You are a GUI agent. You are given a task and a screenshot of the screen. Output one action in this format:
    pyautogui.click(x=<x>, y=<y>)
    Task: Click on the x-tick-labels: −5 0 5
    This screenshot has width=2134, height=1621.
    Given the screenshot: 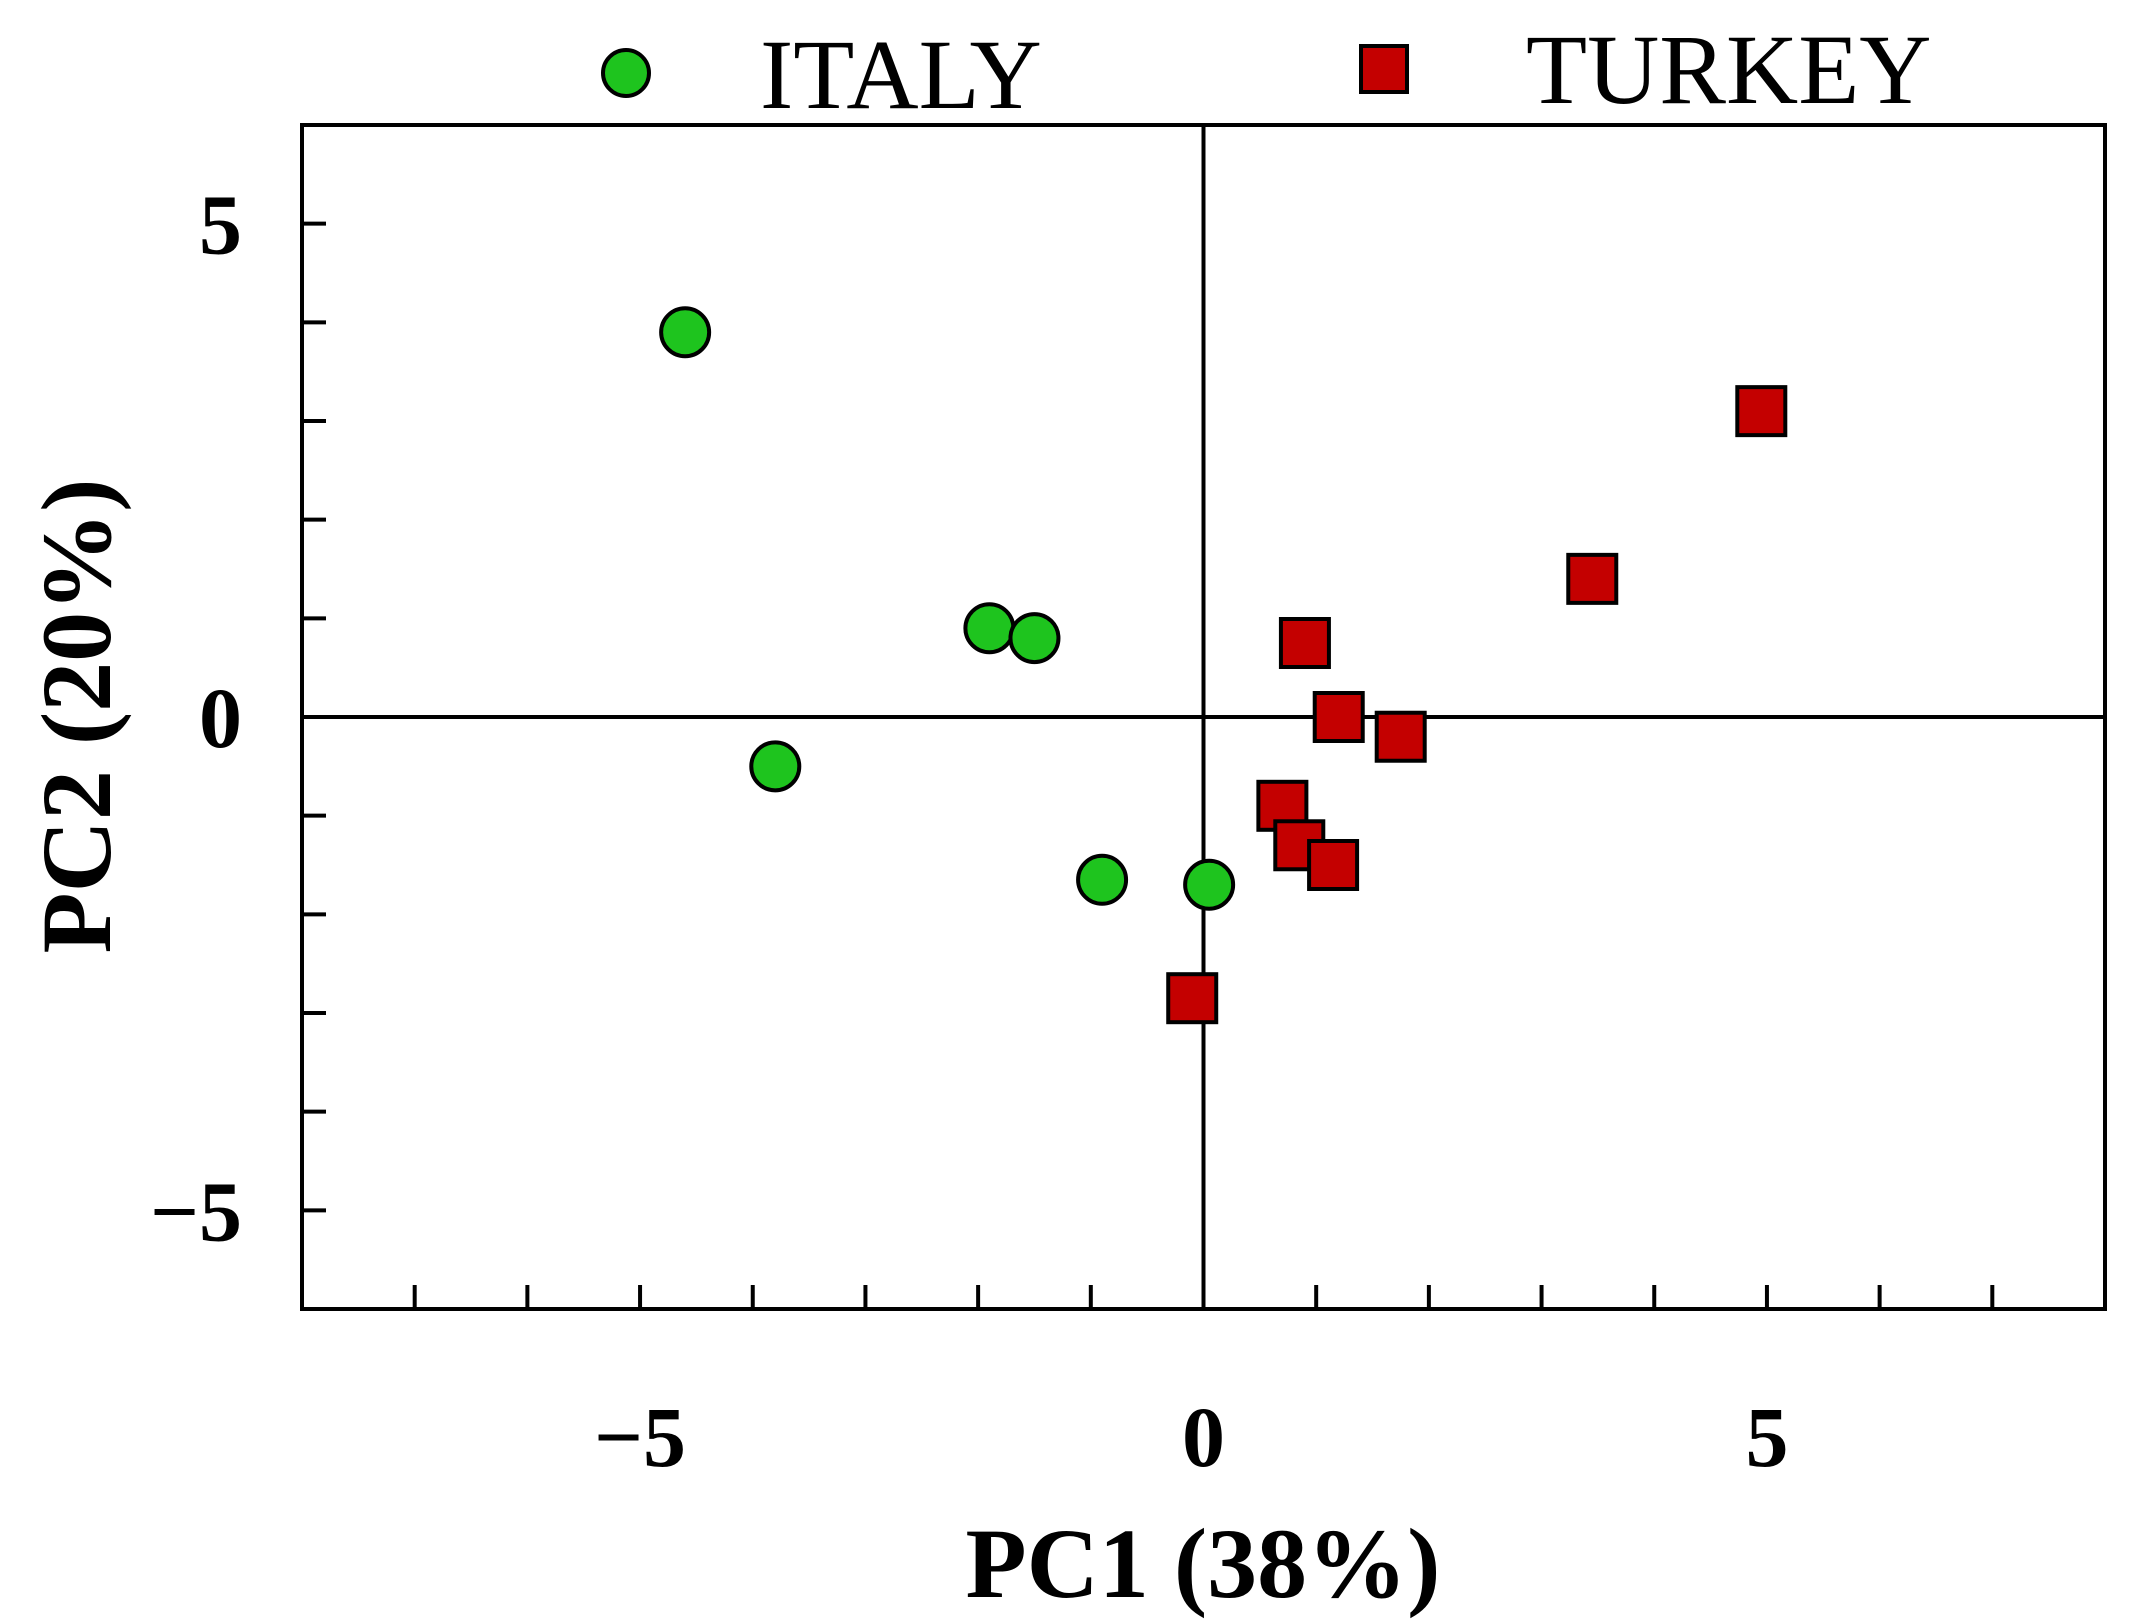 What is the action you would take?
    pyautogui.click(x=1191, y=1437)
    